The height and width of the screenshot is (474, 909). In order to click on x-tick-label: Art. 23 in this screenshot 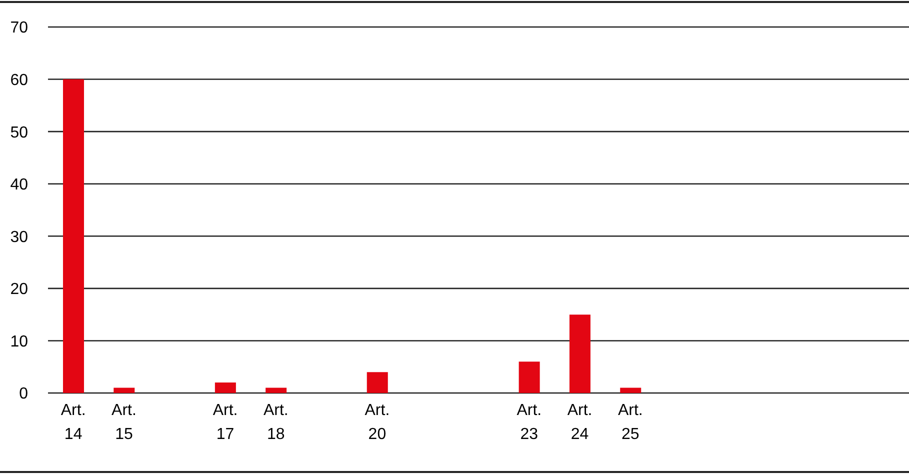, I will do `click(529, 422)`.